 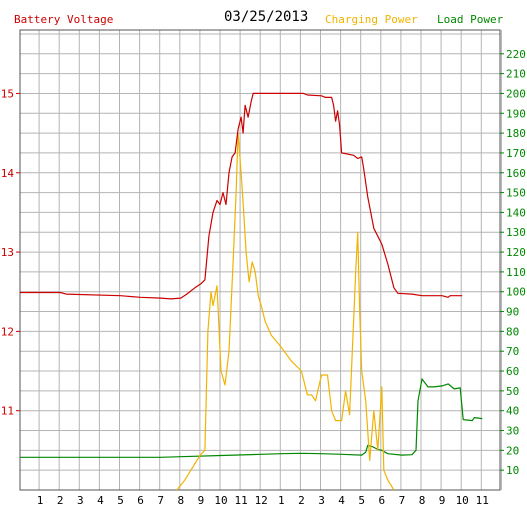 What do you see at coordinates (516, 93) in the screenshot?
I see `y-right-tick-label: 200` at bounding box center [516, 93].